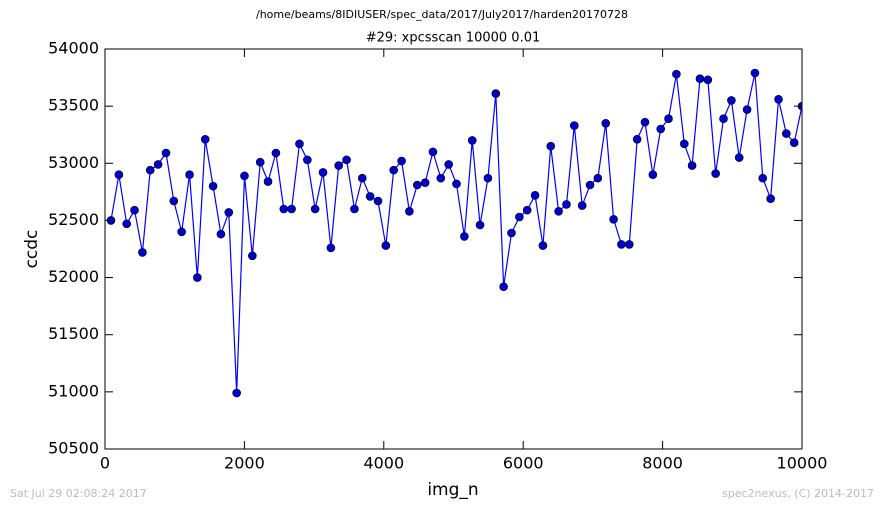  What do you see at coordinates (802, 463) in the screenshot?
I see `x-tick-label: 10000` at bounding box center [802, 463].